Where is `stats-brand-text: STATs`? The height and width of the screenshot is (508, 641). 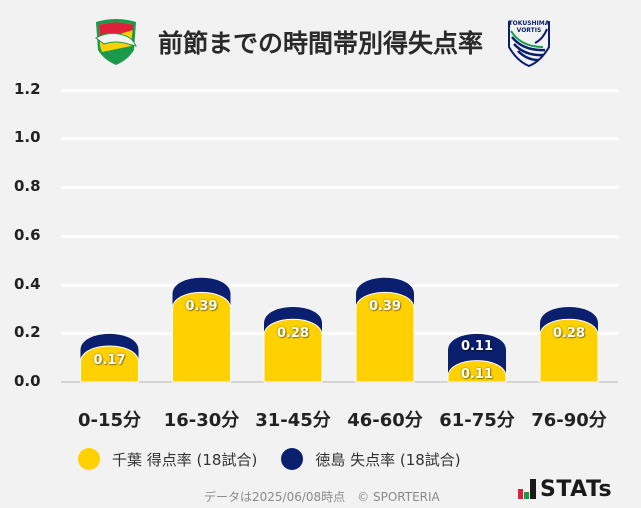
stats-brand-text: STATs is located at coordinates (576, 489).